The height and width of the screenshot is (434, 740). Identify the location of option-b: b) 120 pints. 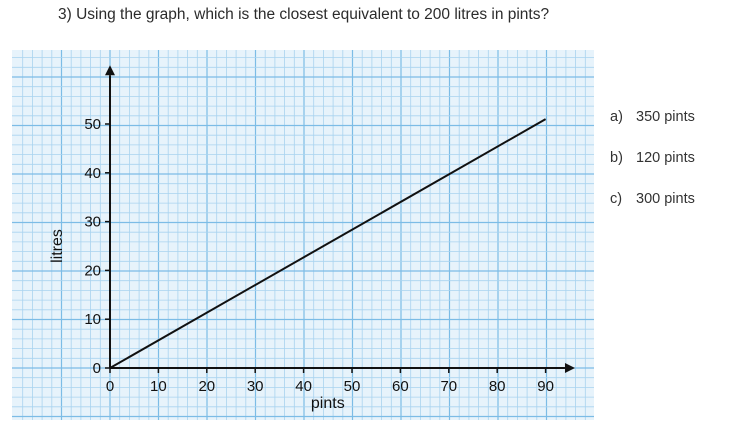
(652, 168).